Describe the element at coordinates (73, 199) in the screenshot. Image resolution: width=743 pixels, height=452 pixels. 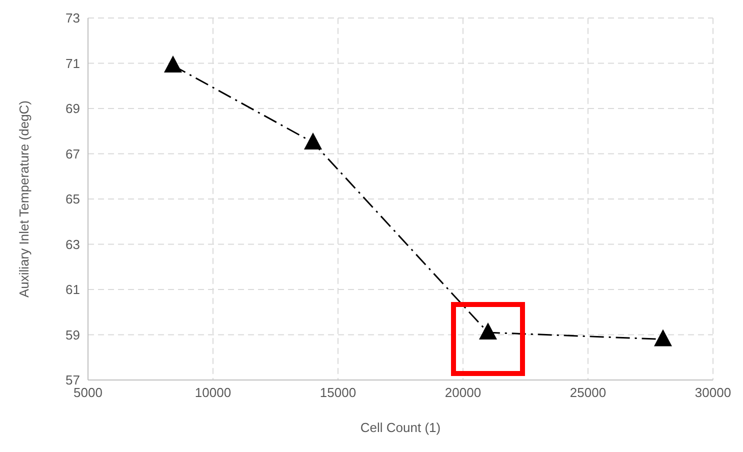
I see `y-tick-label: 65` at that location.